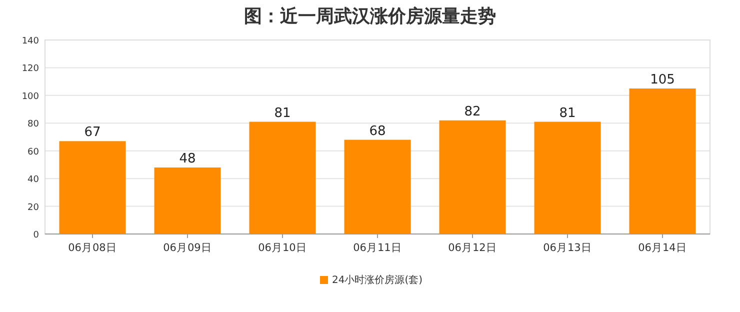 This screenshot has height=312, width=740. Describe the element at coordinates (370, 16) in the screenshot. I see `chart-title: 图：近一周武汉涨价房源量走势` at that location.